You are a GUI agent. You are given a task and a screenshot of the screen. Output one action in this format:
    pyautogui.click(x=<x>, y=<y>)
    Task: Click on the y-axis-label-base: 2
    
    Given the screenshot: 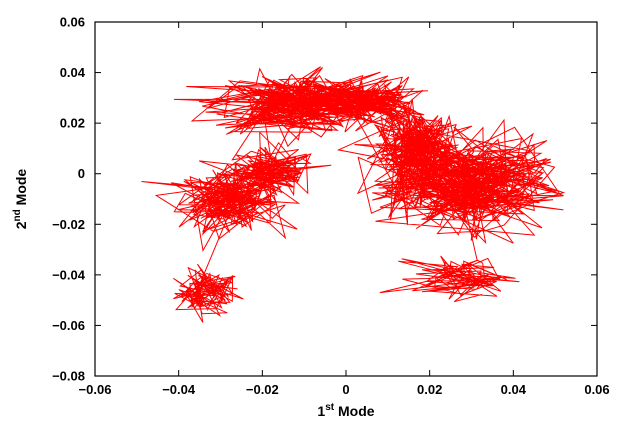 What is the action you would take?
    pyautogui.click(x=21, y=225)
    